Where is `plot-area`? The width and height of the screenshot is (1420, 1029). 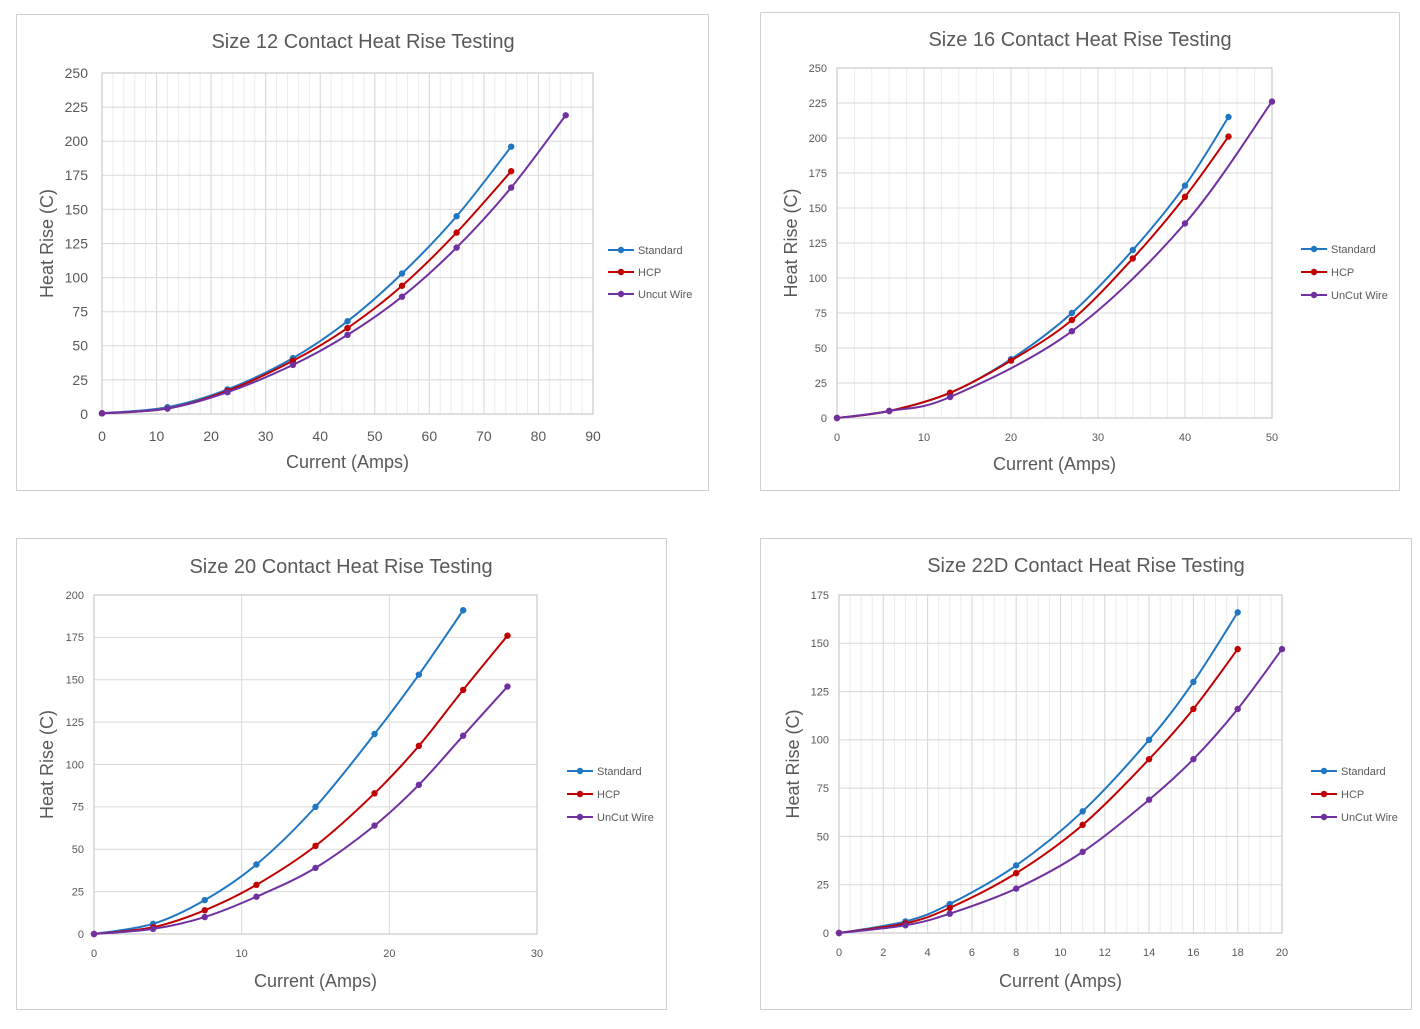 plot-area is located at coordinates (315, 764).